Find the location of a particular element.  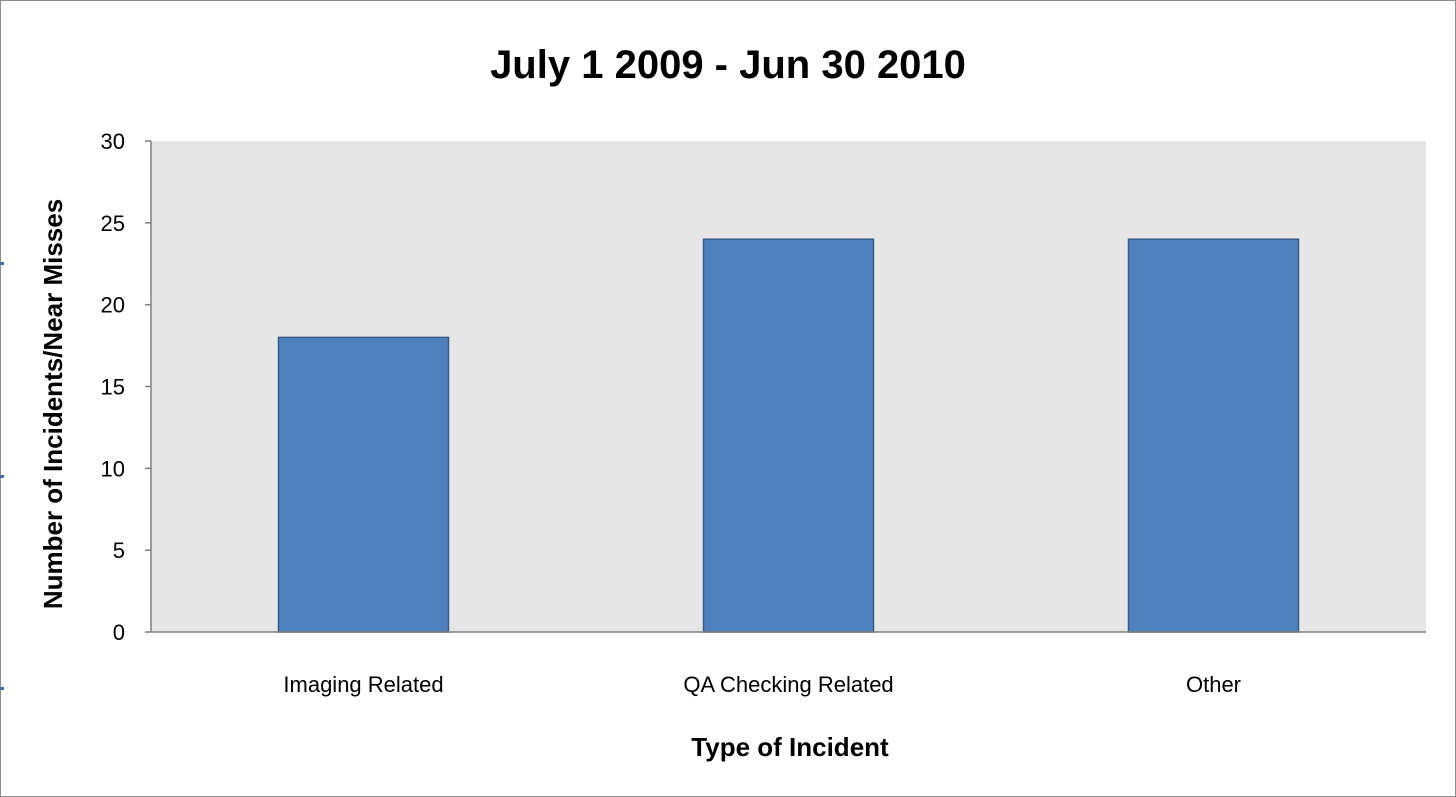

y-tick-label: 20 is located at coordinates (113, 305).